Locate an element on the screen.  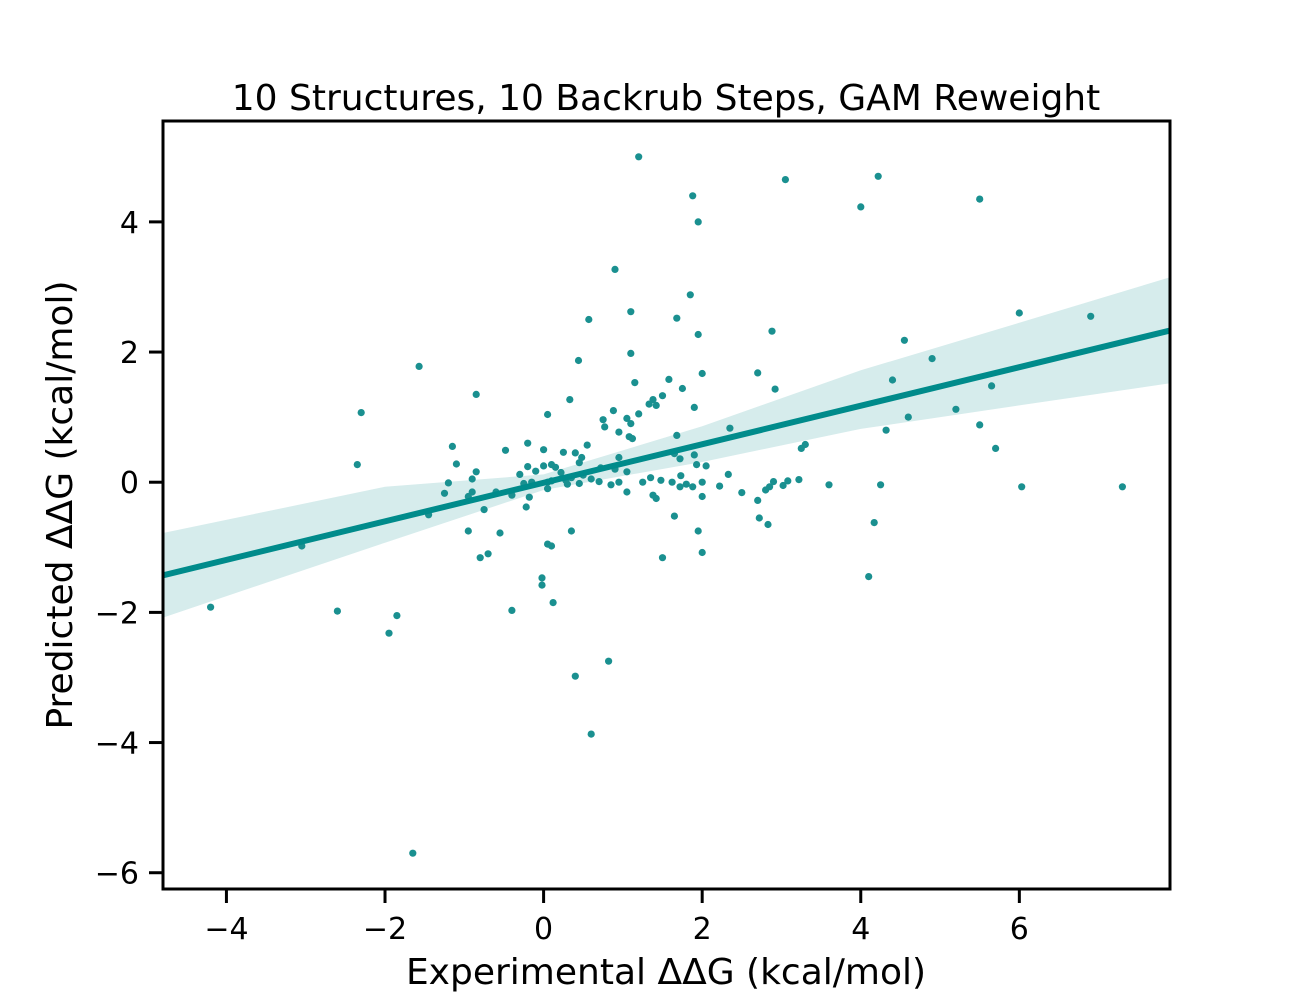
x-tick-label-1: −2 is located at coordinates (385, 929).